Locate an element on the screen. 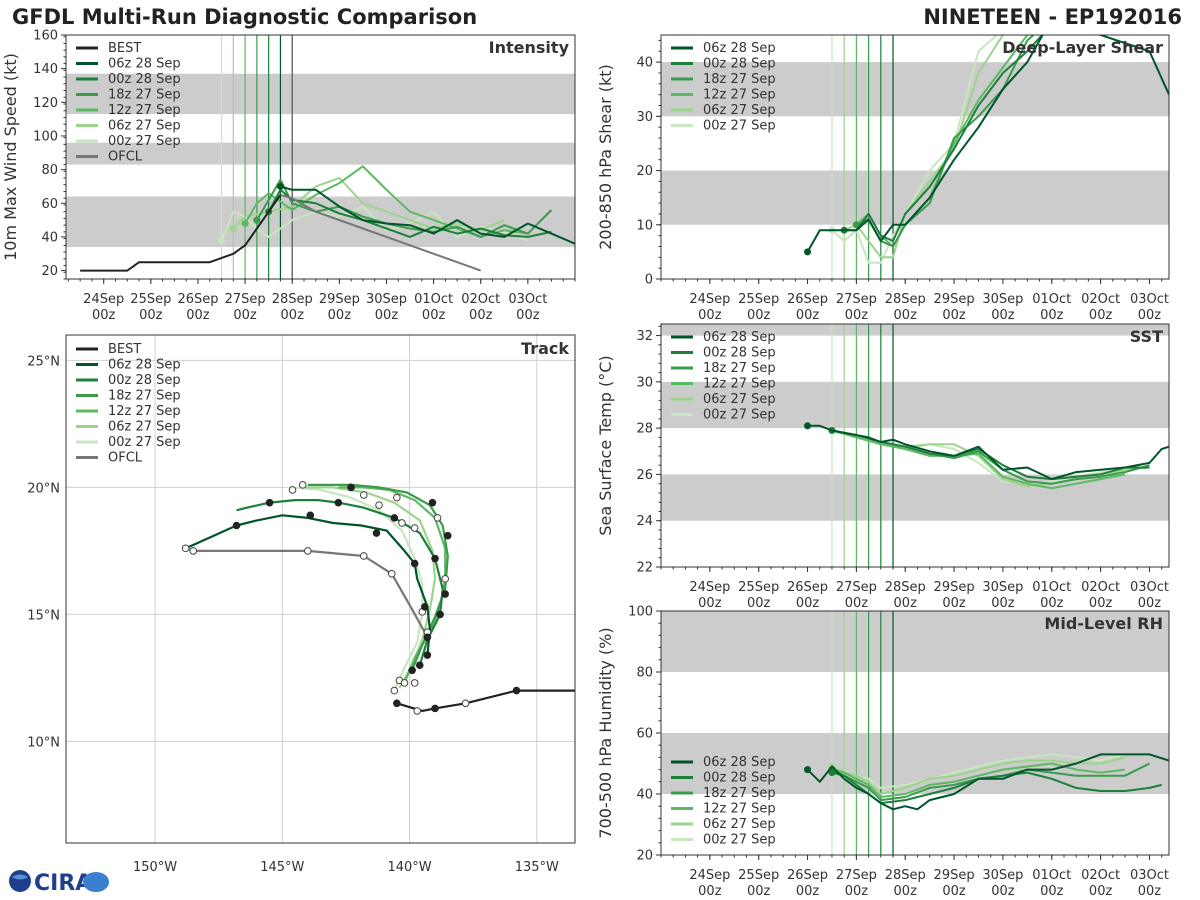 Image resolution: width=1200 pixels, height=900 pixels. panel-title: Track is located at coordinates (545, 348).